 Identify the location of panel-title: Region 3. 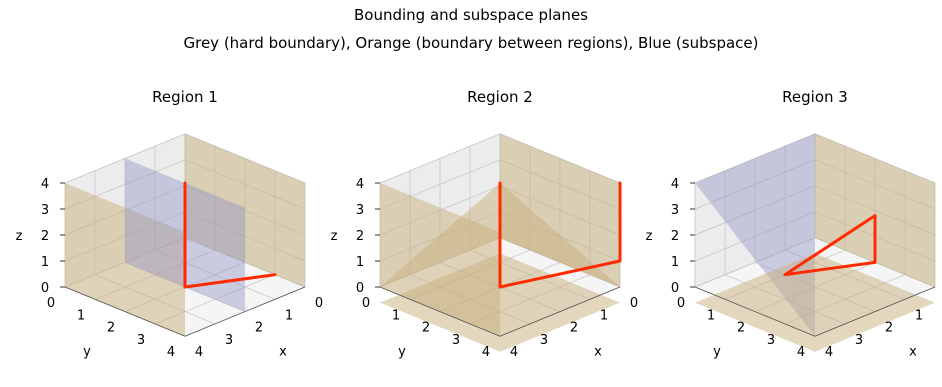
(815, 97).